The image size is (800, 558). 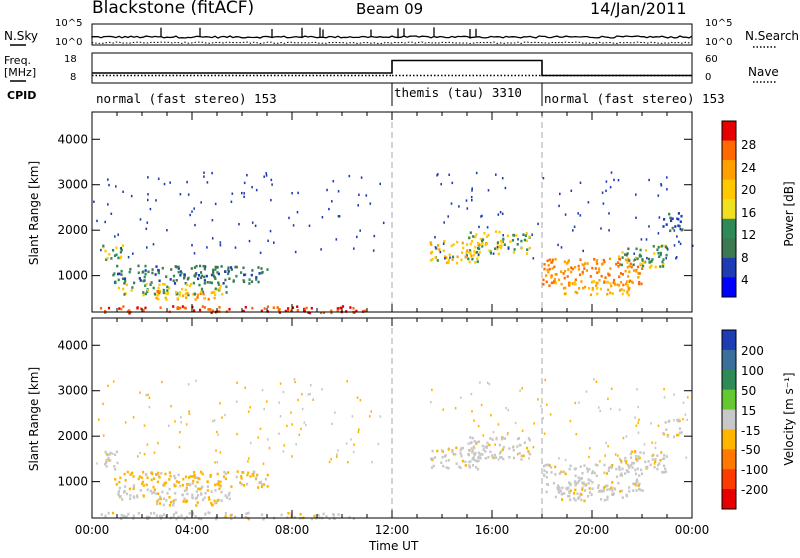 What do you see at coordinates (749, 168) in the screenshot?
I see `power-cbar-tick: 24` at bounding box center [749, 168].